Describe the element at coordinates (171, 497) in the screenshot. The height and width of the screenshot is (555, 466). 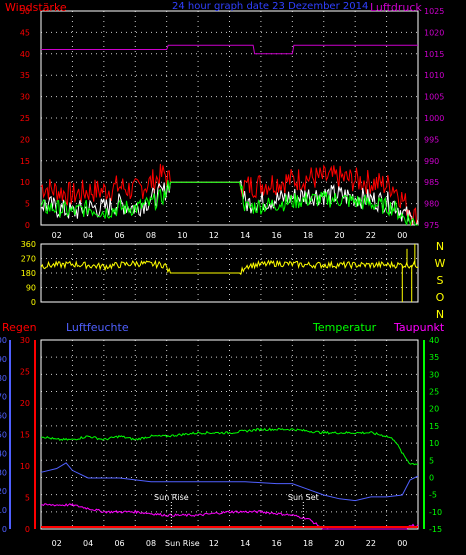
I see `sun-rise-label: Sun Rise` at that location.